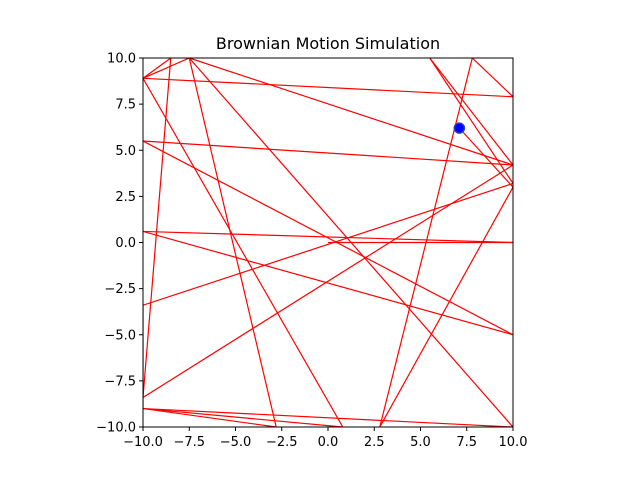  What do you see at coordinates (328, 43) in the screenshot?
I see `chart-title: Brownian Motion Simulation` at bounding box center [328, 43].